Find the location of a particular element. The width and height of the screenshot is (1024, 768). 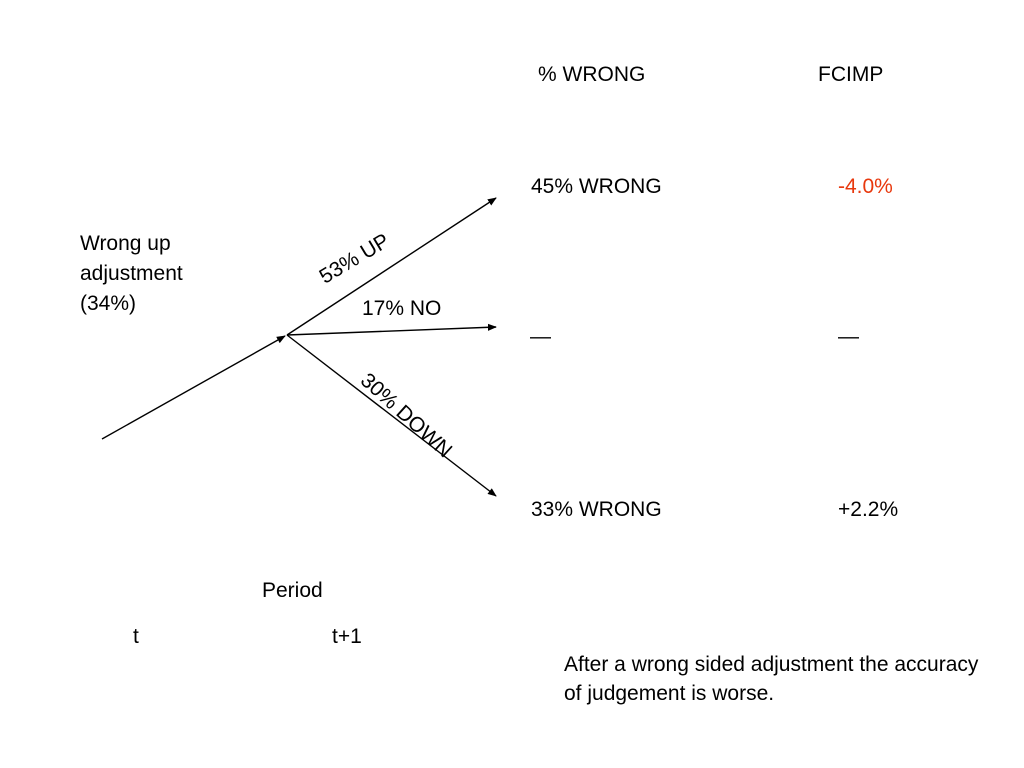

no-percent-wrong: — is located at coordinates (540, 336).